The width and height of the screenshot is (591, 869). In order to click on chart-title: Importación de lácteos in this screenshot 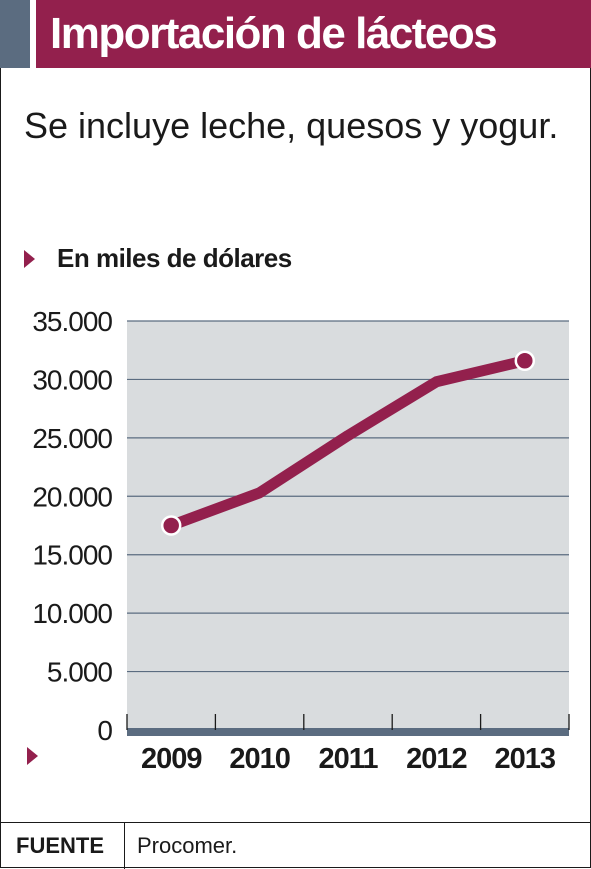, I will do `click(274, 33)`.